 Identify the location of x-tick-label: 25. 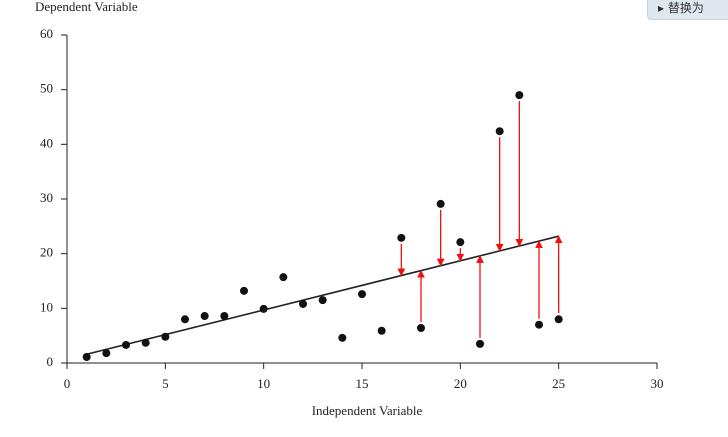
(558, 383).